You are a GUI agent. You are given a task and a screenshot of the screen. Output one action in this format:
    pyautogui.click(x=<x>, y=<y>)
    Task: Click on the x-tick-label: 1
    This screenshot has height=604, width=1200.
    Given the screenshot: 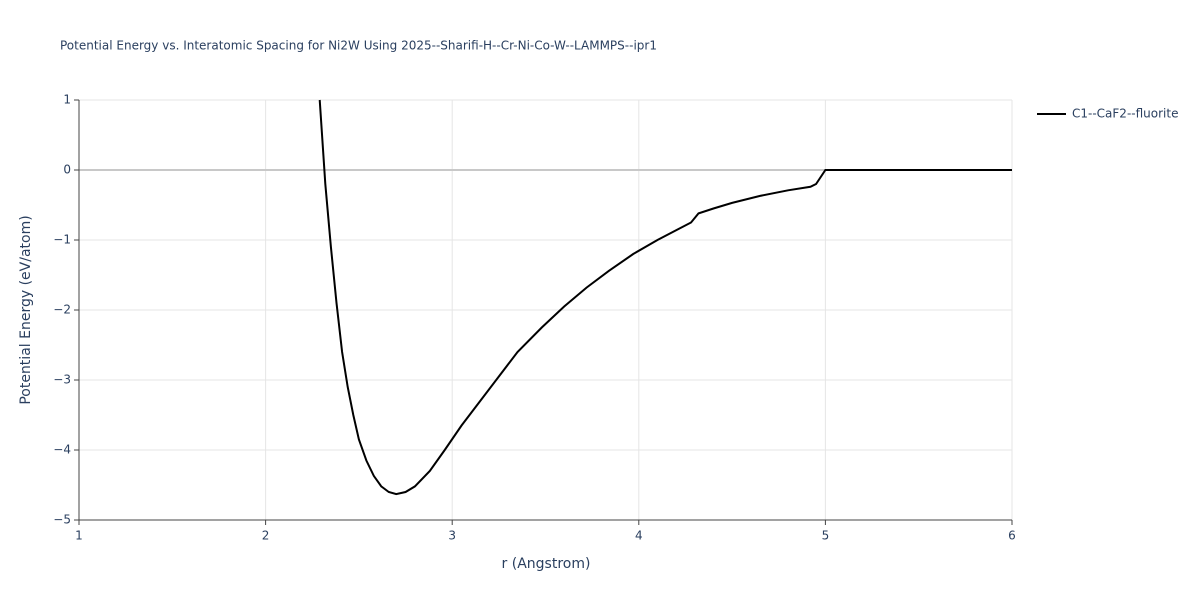 What is the action you would take?
    pyautogui.click(x=79, y=536)
    